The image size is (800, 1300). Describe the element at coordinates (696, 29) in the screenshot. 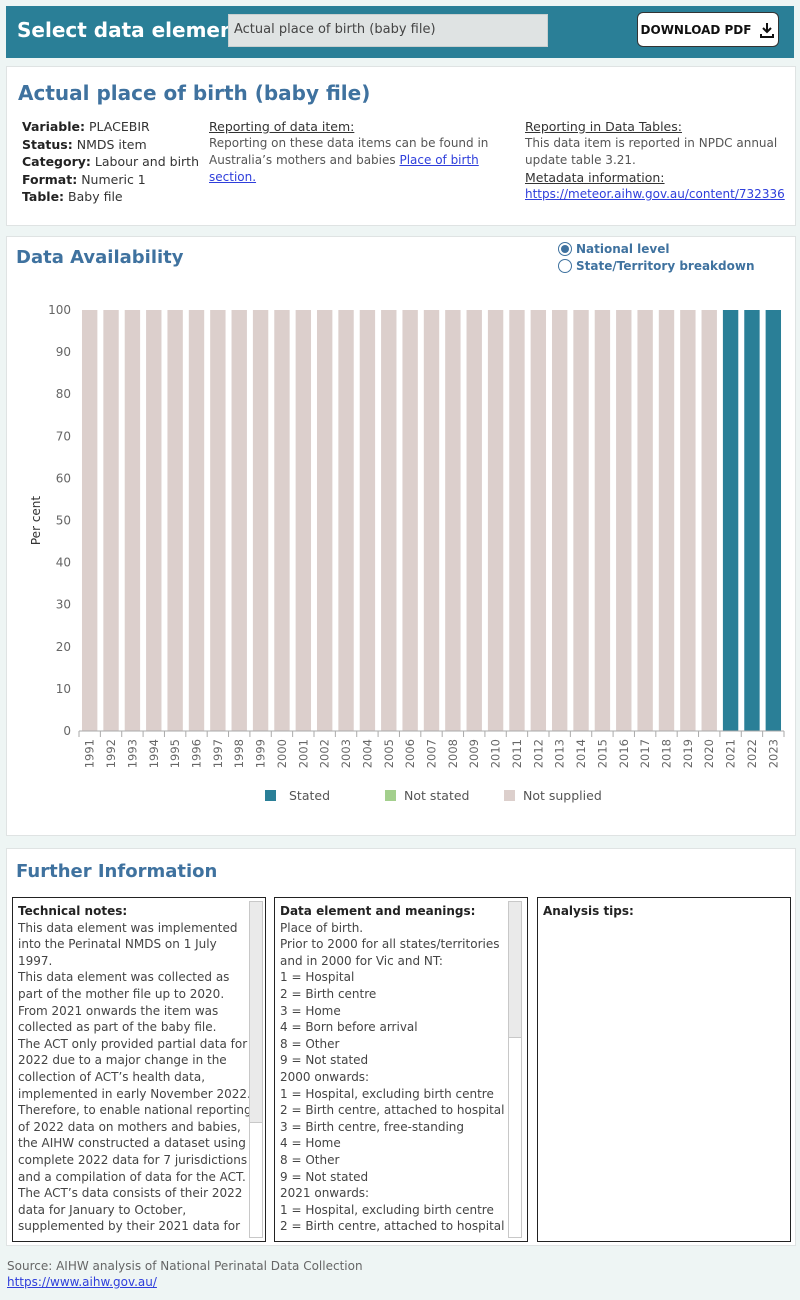

I see `download-pdf-label: DOWNLOAD PDF` at that location.